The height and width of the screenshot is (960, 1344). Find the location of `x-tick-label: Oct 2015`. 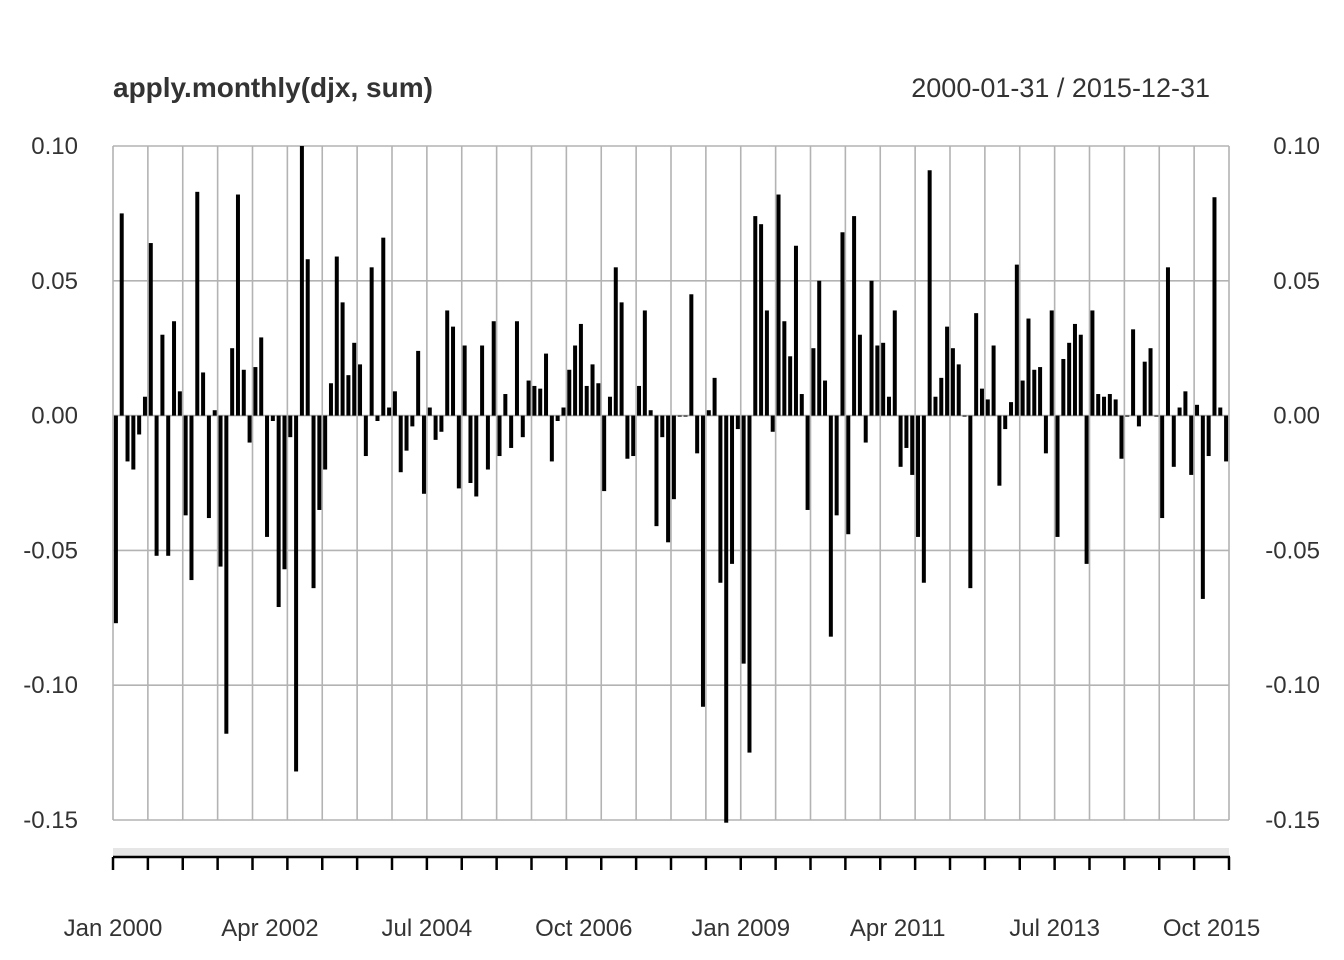

x-tick-label: Oct 2015 is located at coordinates (1211, 928).